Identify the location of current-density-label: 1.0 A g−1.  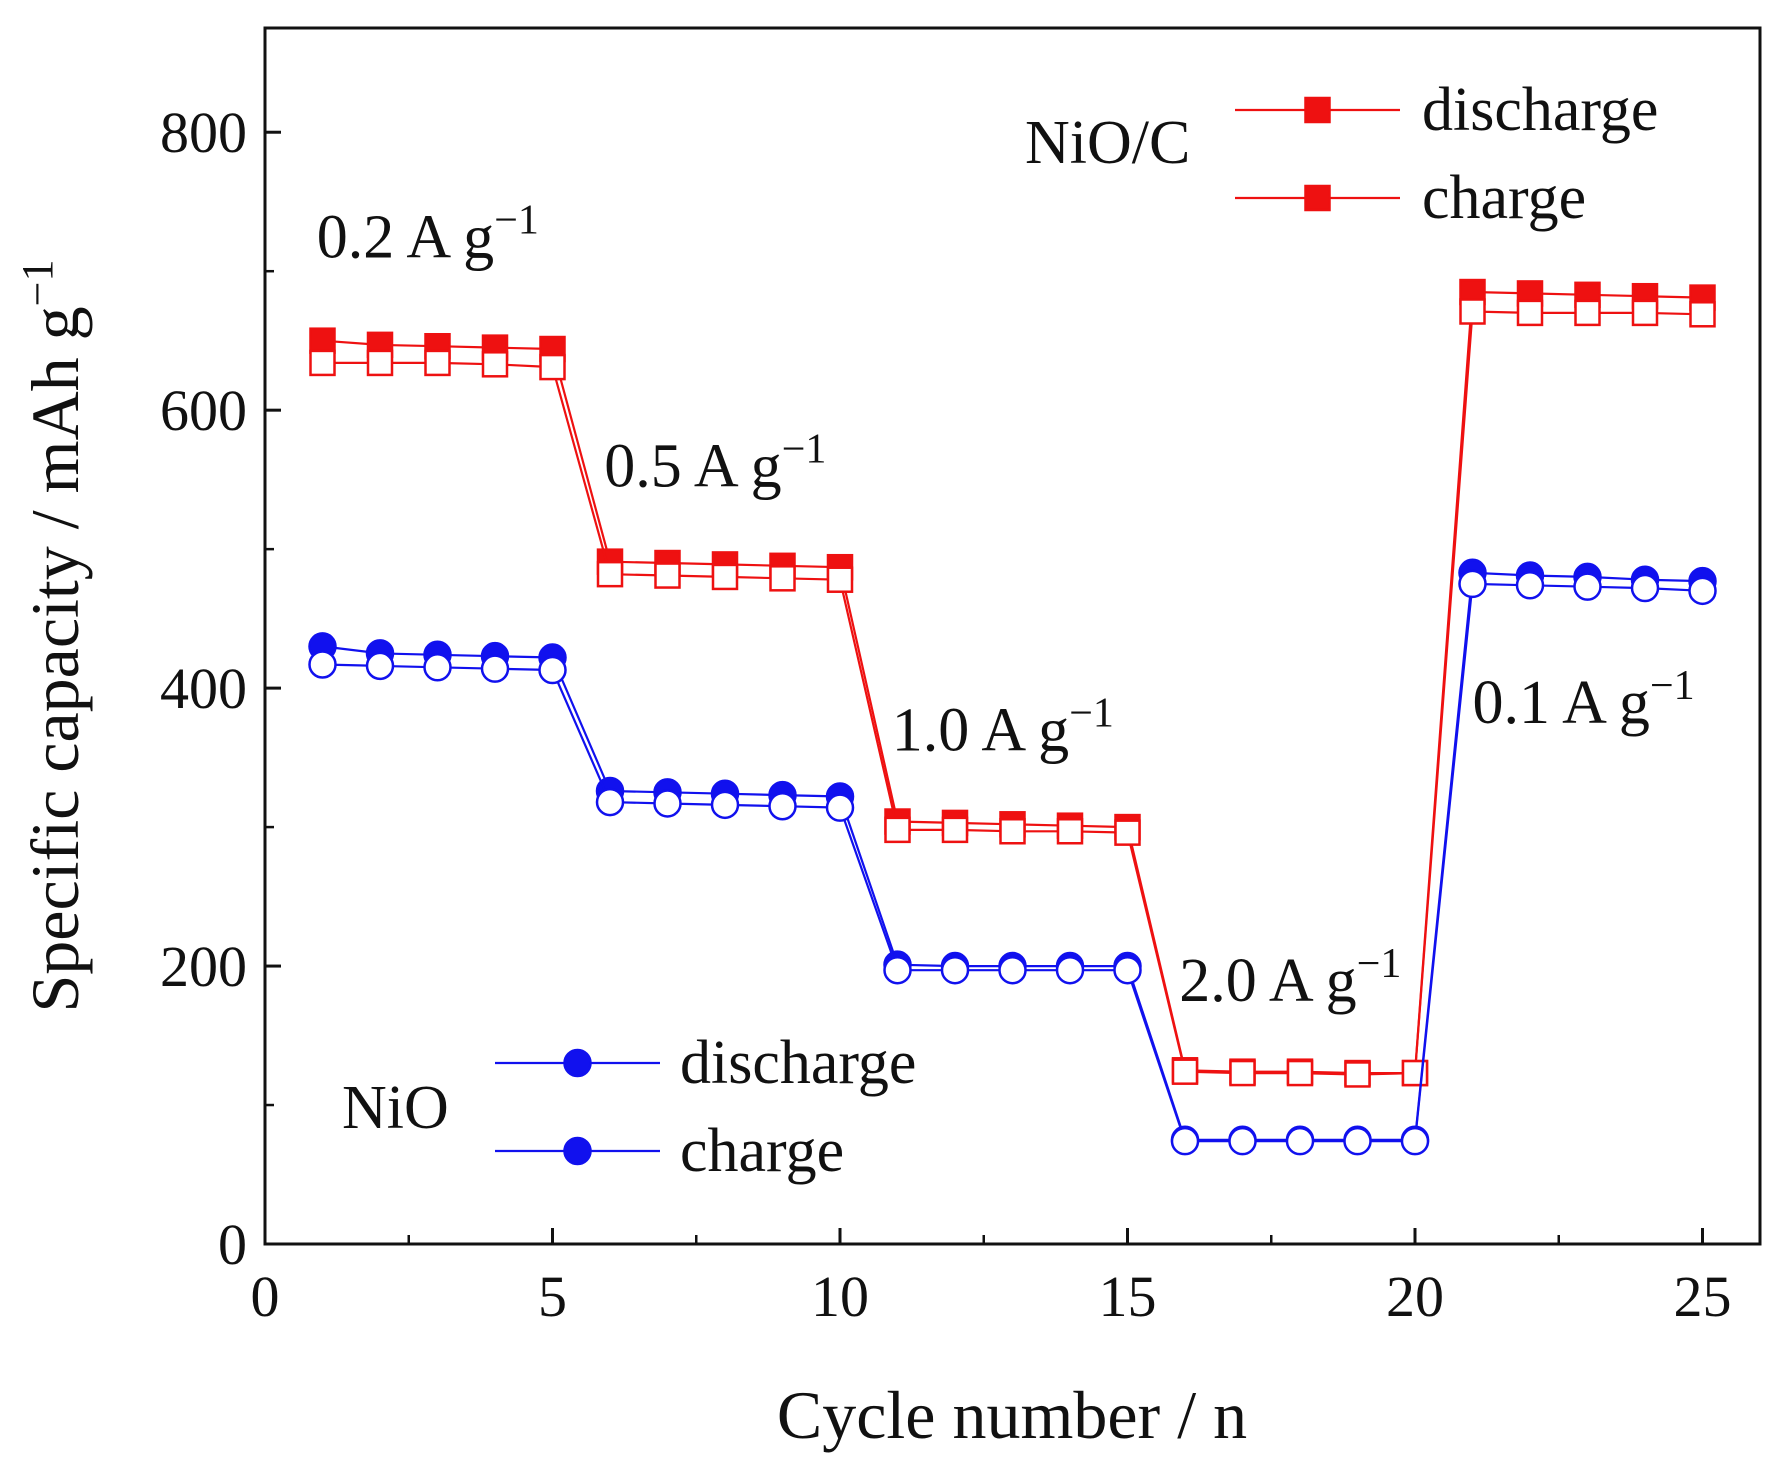
(1003, 728).